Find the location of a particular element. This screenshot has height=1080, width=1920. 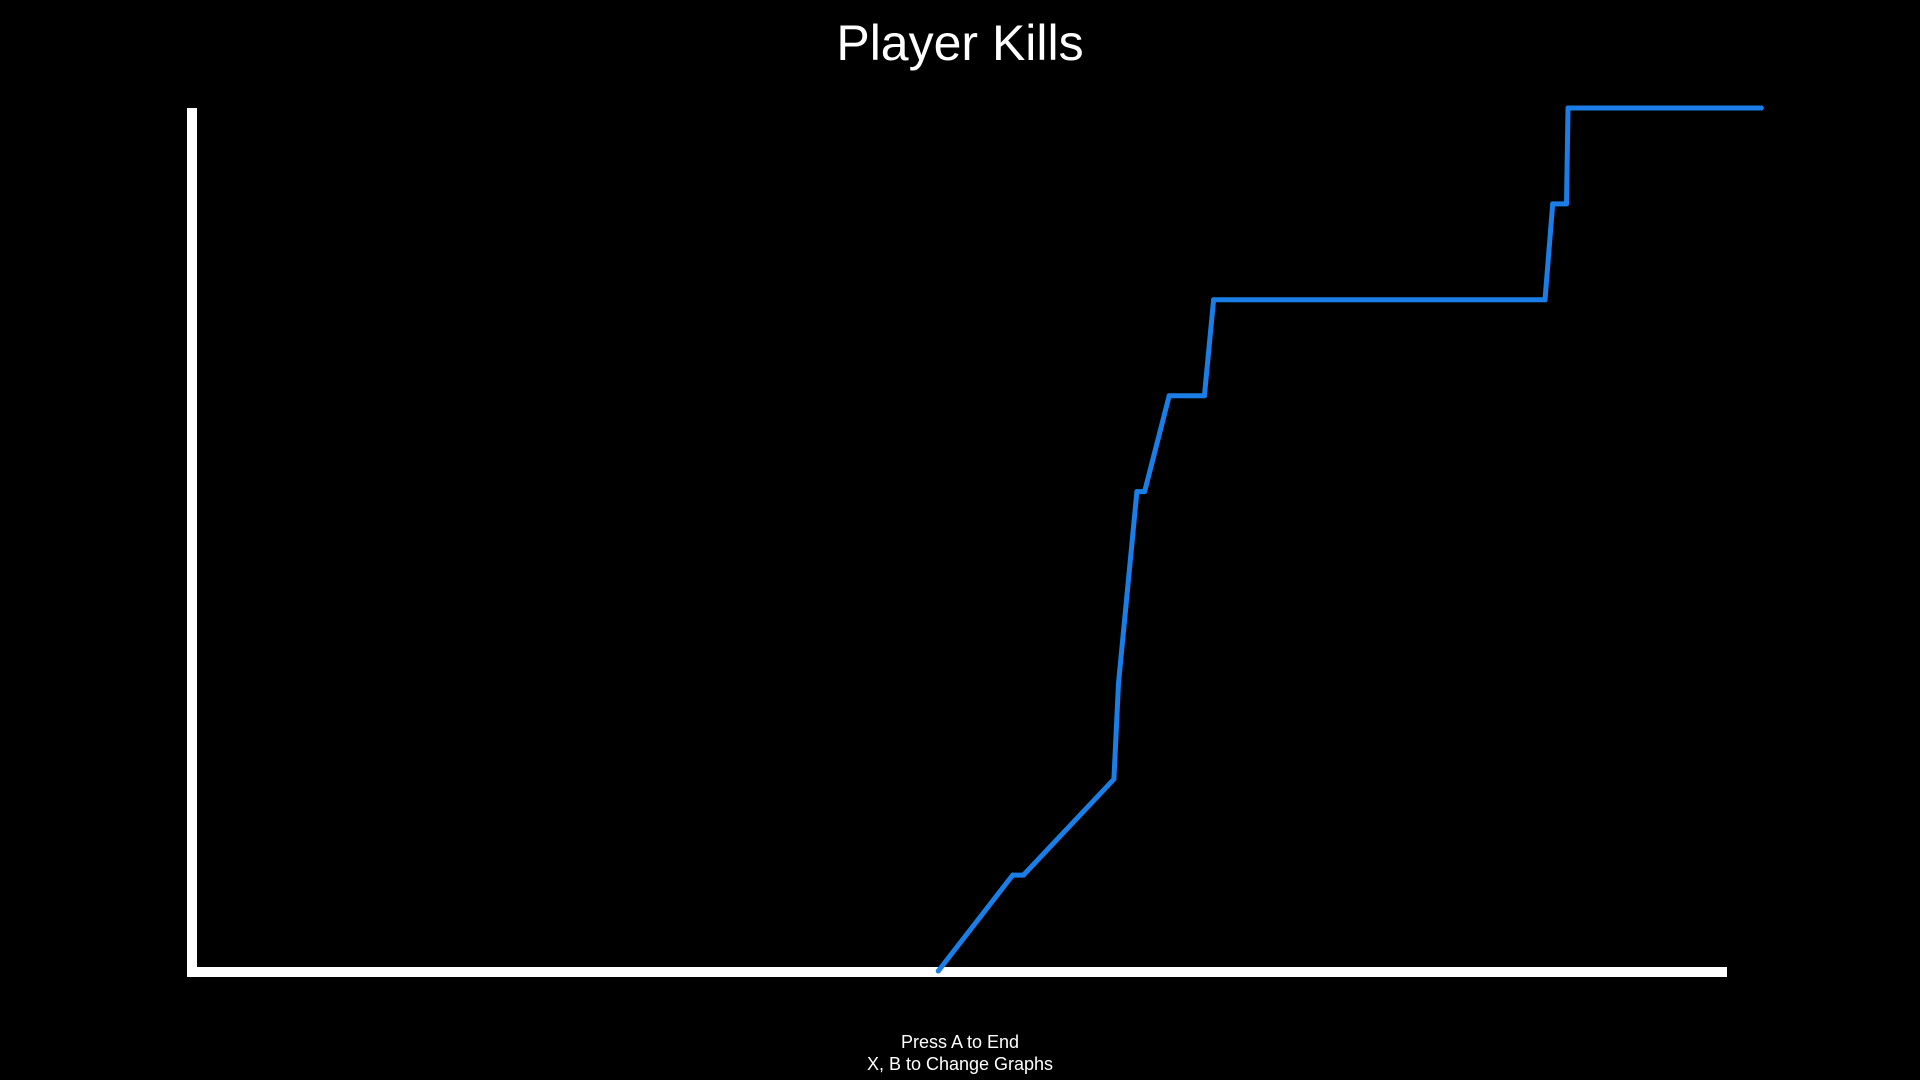

change-graphs-hint: X, B to Change Graphs is located at coordinates (960, 1064).